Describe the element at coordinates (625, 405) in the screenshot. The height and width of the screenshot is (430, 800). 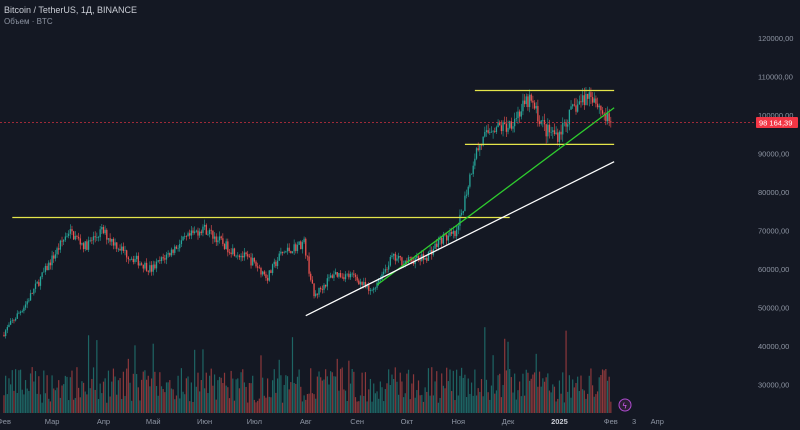
I see `lightning-icon-badge` at that location.